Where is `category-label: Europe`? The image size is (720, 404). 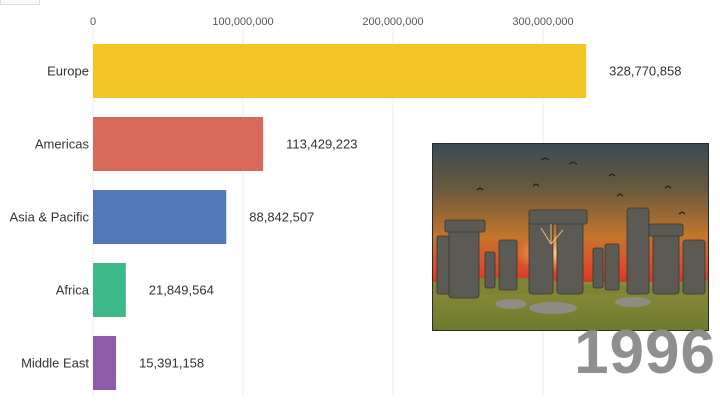
category-label: Europe is located at coordinates (68, 71).